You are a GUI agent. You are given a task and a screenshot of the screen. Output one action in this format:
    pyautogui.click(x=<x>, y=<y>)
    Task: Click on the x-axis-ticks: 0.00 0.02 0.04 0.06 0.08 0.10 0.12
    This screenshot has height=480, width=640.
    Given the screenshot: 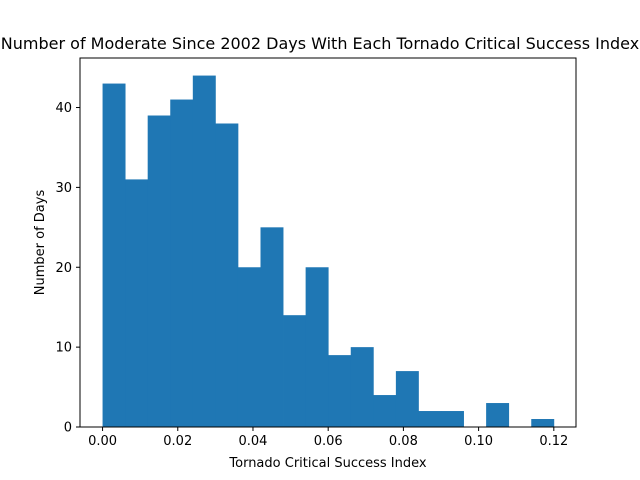 What is the action you would take?
    pyautogui.click(x=328, y=438)
    